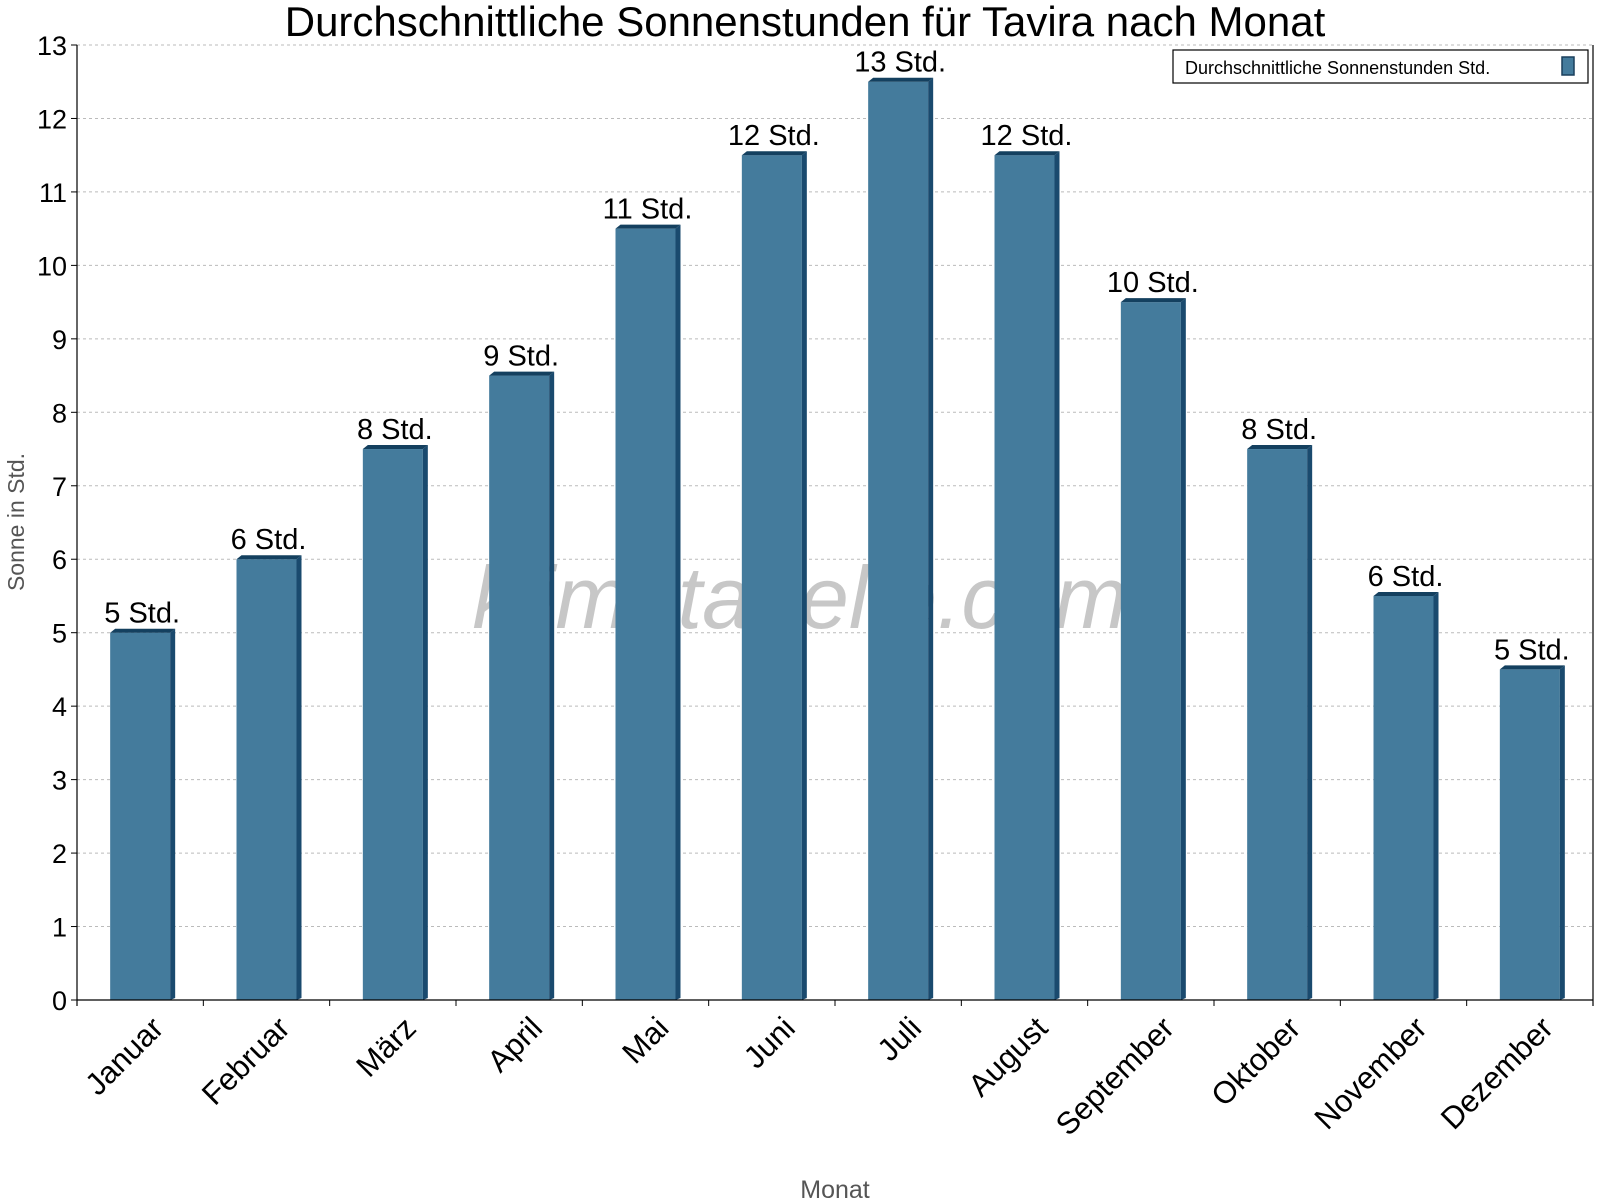  What do you see at coordinates (59, 487) in the screenshot?
I see `y-tick-label: 7` at bounding box center [59, 487].